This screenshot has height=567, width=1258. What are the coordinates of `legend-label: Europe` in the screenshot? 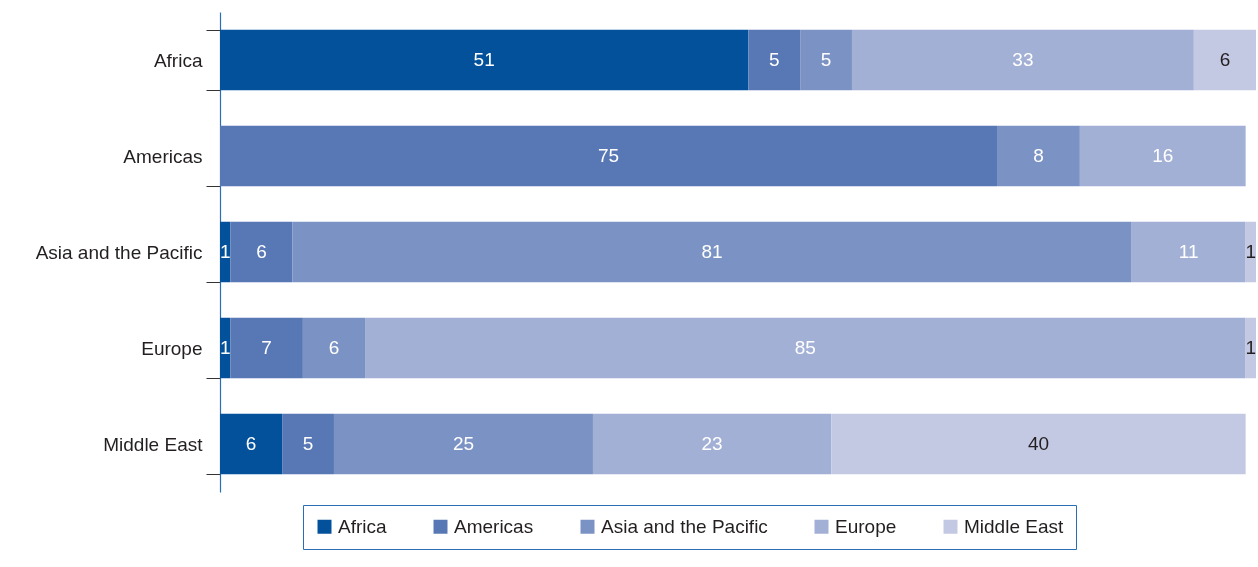 It's located at (866, 526).